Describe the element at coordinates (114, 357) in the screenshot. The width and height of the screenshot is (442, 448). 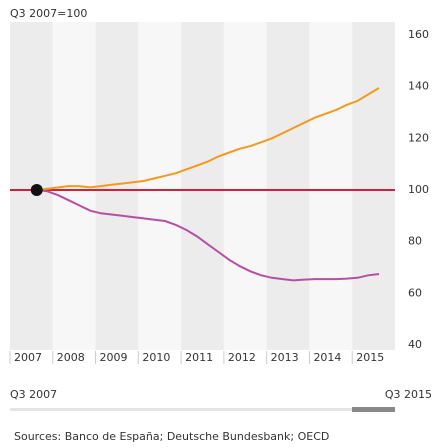
I see `x-tick-label: 2009` at that location.